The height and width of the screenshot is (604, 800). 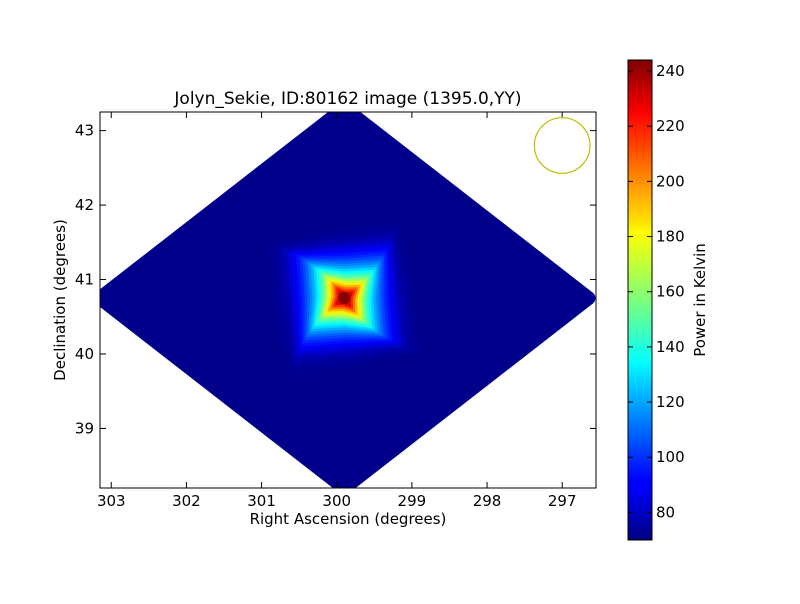 What do you see at coordinates (60, 300) in the screenshot?
I see `y-axis-label: Declination (degrees)` at bounding box center [60, 300].